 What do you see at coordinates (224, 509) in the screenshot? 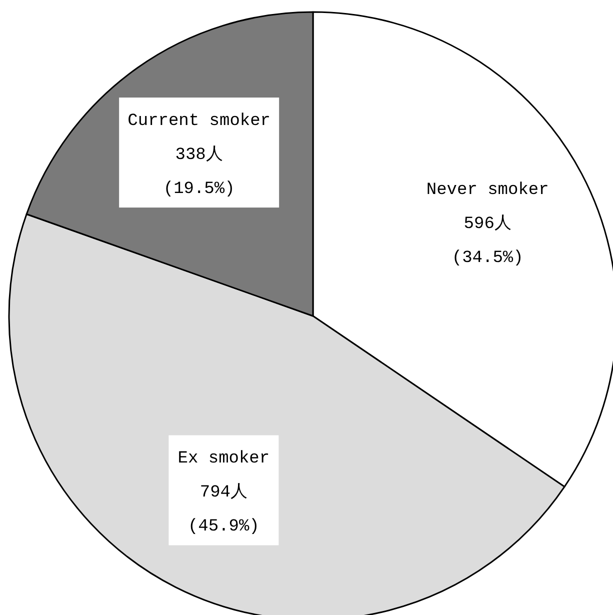
I see `data-label: 794人 (45.9%)` at bounding box center [224, 509].